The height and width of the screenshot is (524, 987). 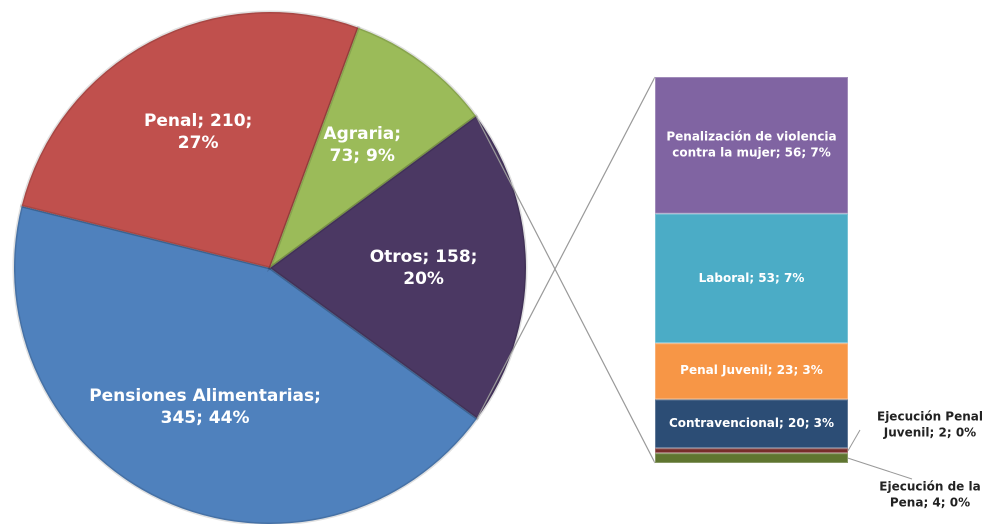 I want to click on data-label: Agraria; 73; 9%, so click(x=362, y=145).